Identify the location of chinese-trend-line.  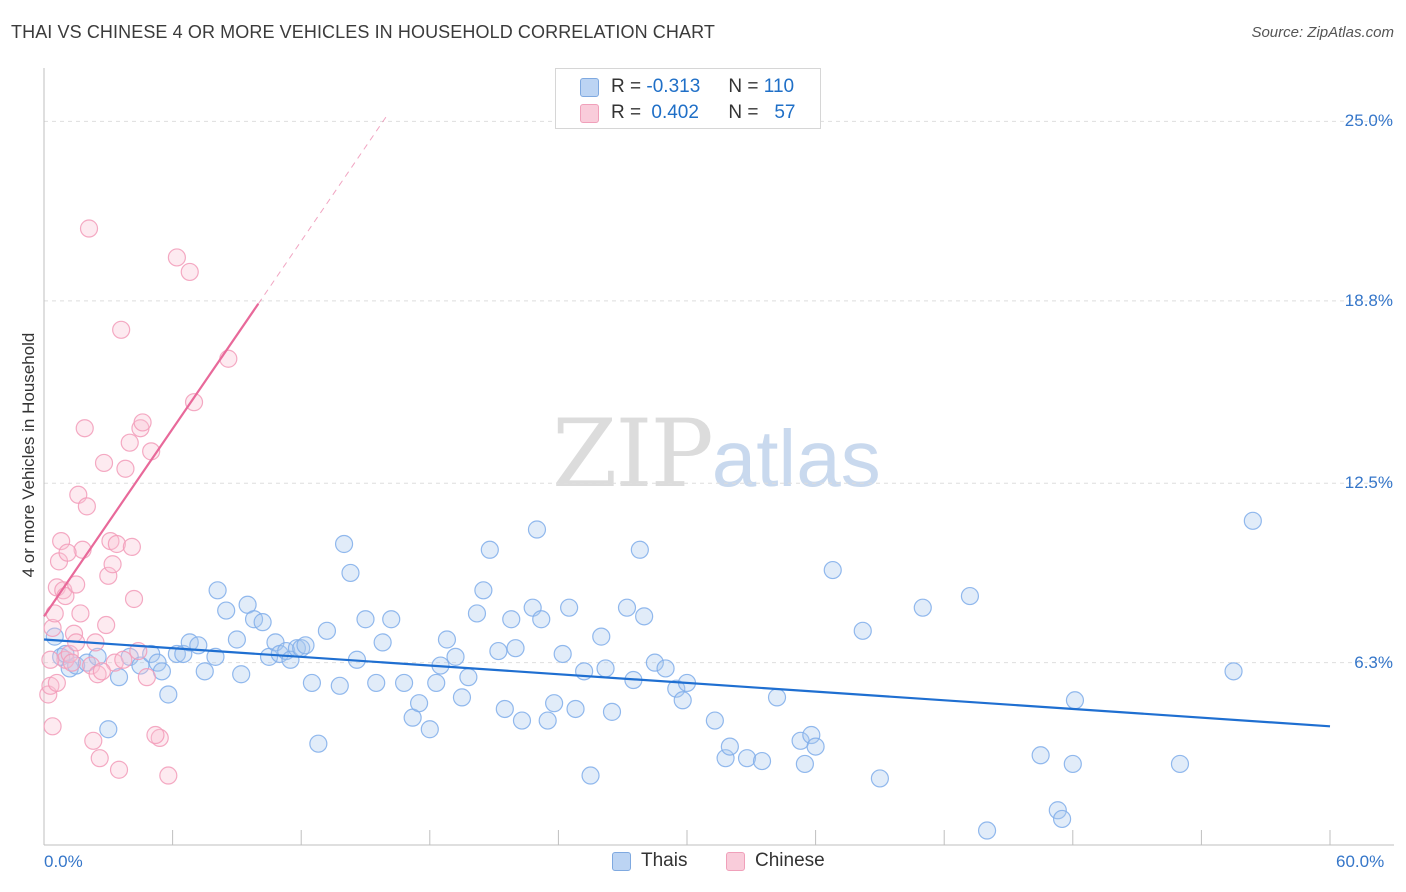
(322, 210).